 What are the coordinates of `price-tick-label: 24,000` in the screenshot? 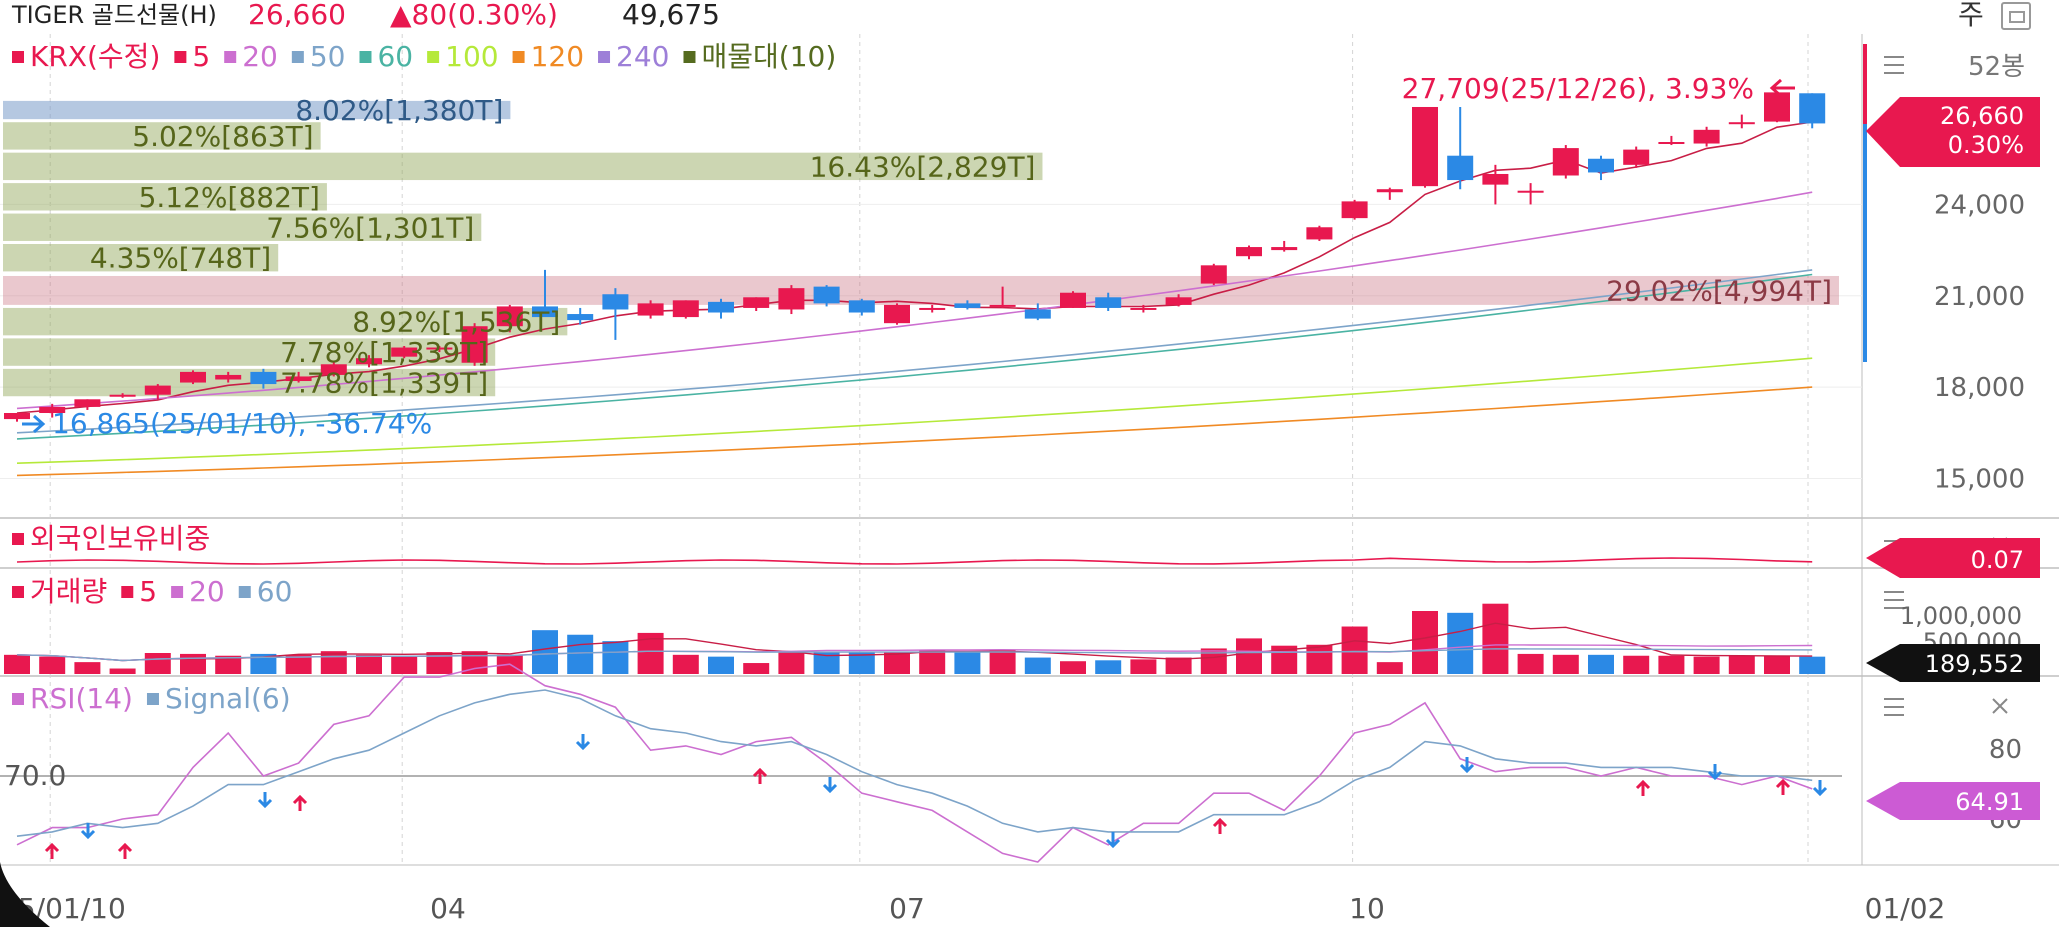 It's located at (1979, 205).